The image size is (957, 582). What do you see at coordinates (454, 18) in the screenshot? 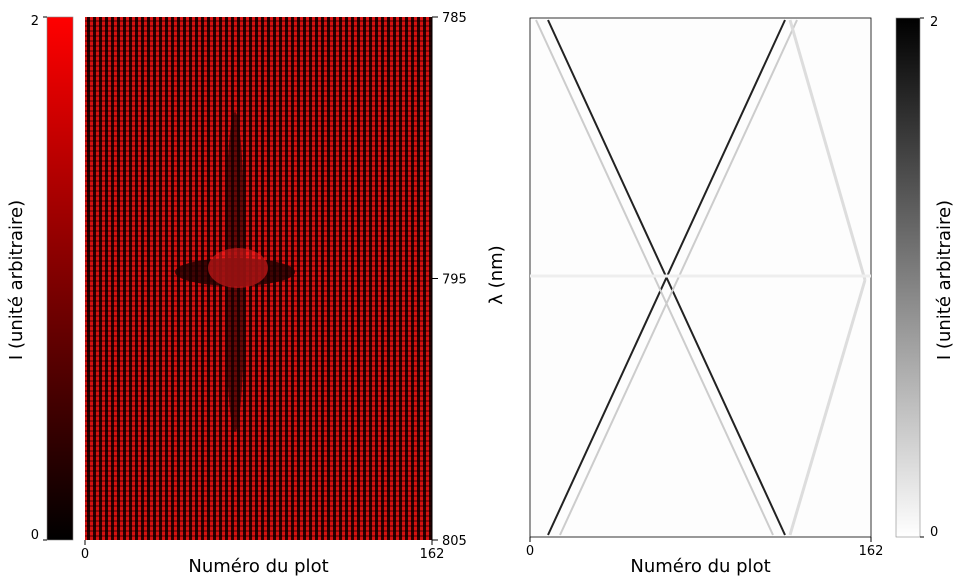
I see `y-tick-label: 785` at bounding box center [454, 18].